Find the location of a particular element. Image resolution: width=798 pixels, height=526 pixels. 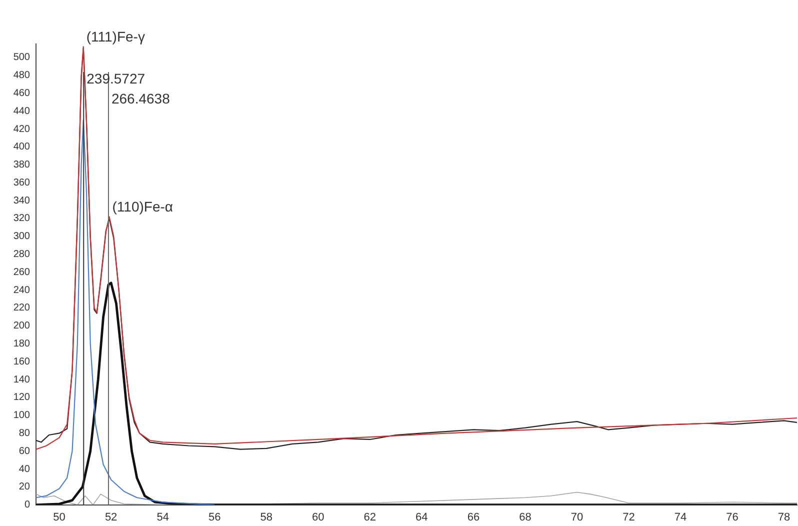

x-tick-label: 76 is located at coordinates (732, 517).